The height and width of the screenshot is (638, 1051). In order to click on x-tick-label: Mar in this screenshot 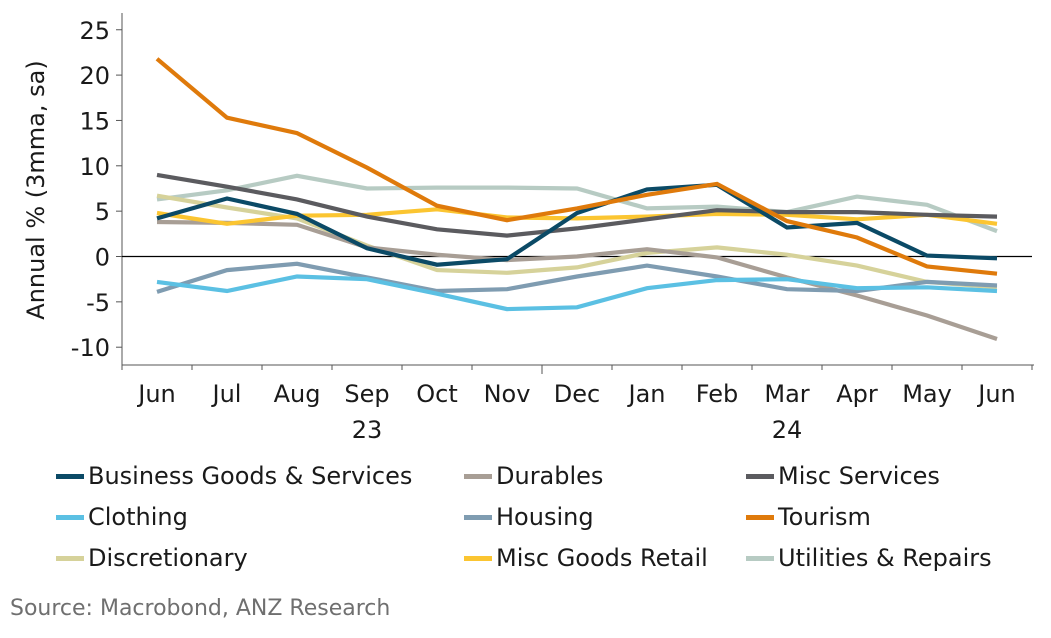, I will do `click(786, 394)`.